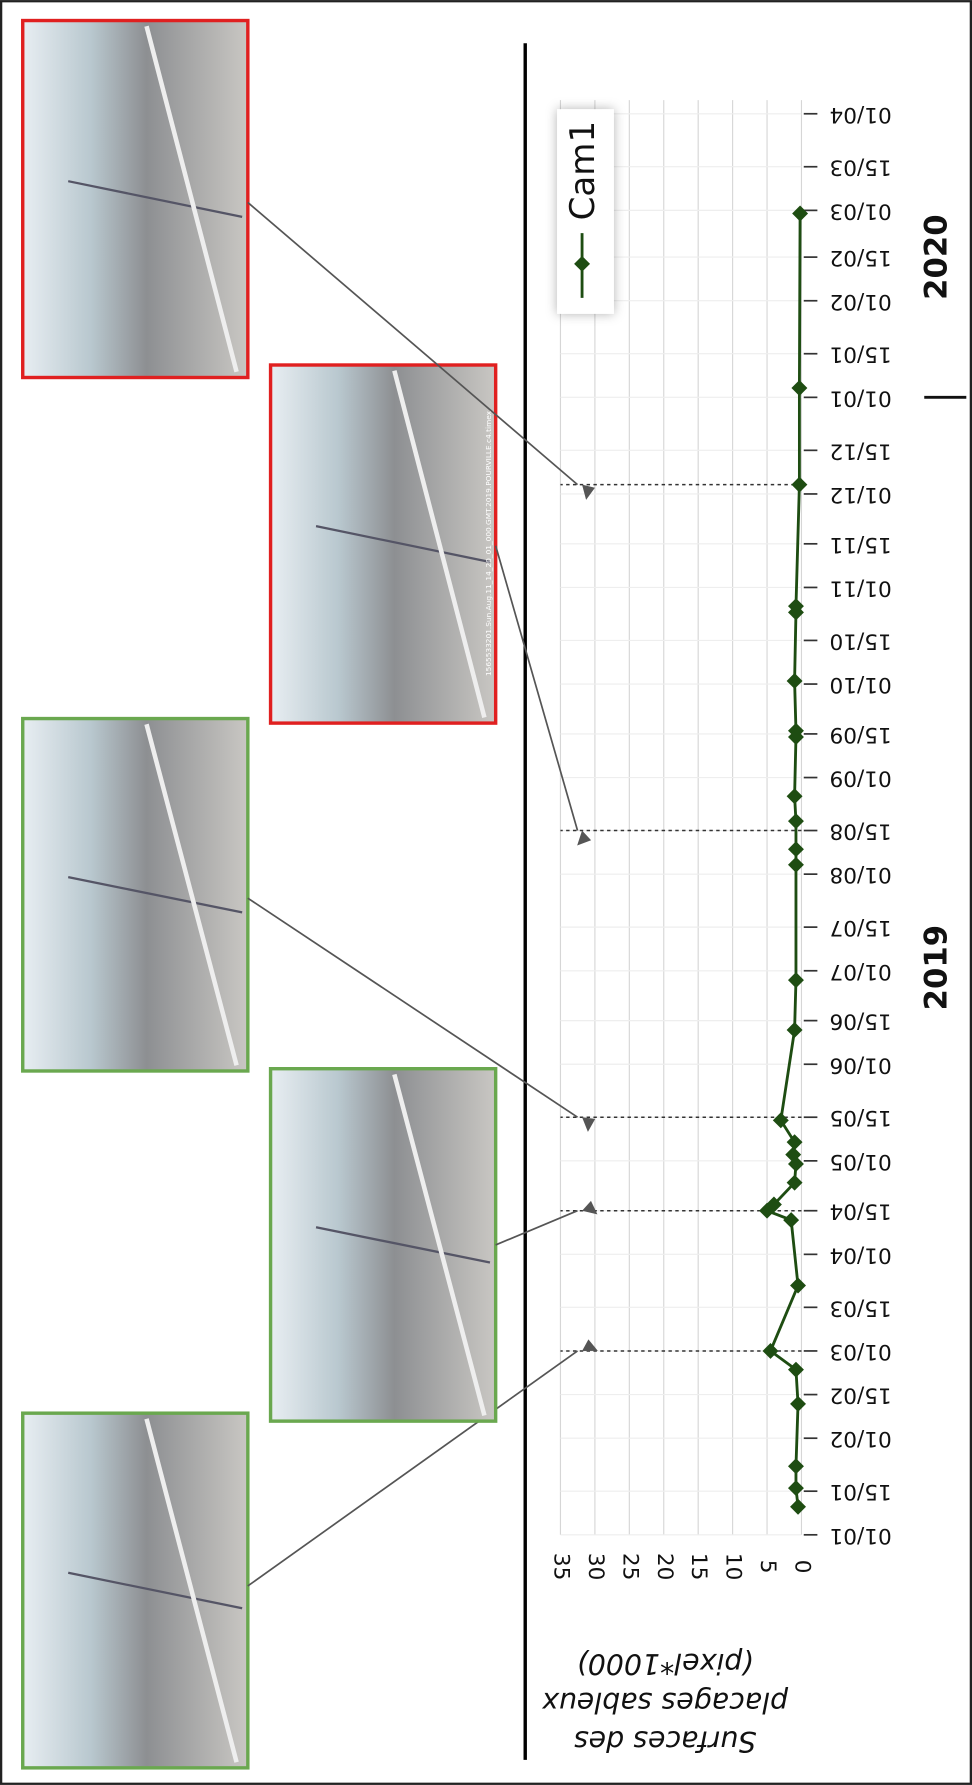 This screenshot has height=1785, width=972. I want to click on x-tick-label: 01/11, so click(860, 587).